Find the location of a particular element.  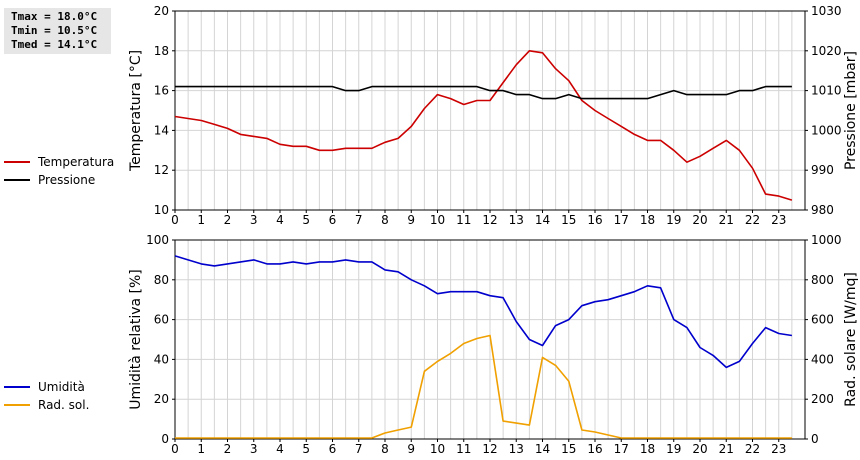

y-axis-label: Temperatura [°C] is located at coordinates (136, 111).